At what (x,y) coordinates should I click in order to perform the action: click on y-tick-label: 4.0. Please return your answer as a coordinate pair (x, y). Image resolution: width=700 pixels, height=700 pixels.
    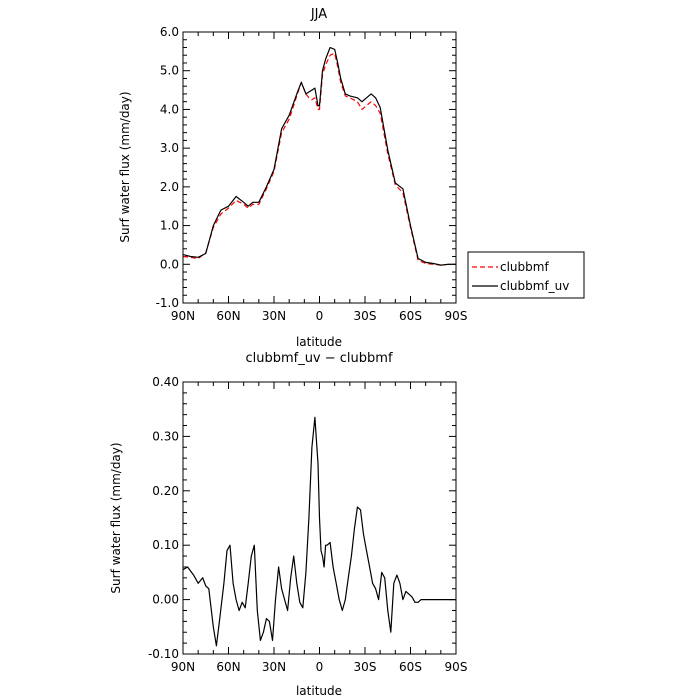
    Looking at the image, I should click on (169, 109).